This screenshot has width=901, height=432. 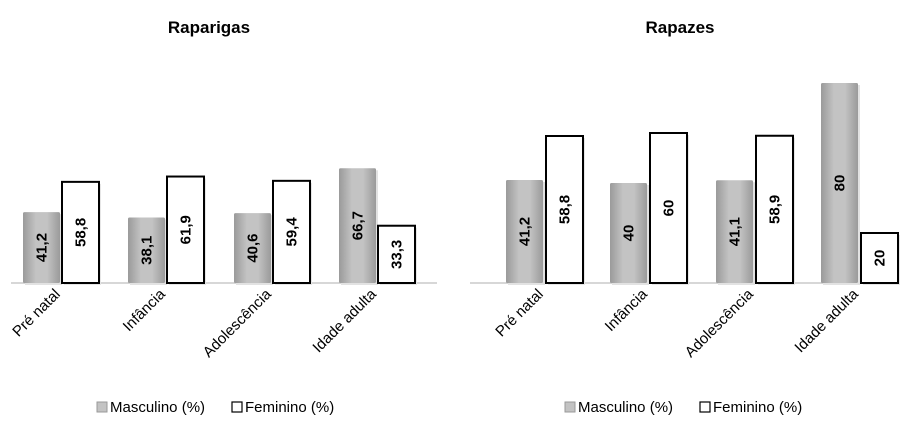 I want to click on data-label: 38,1, so click(x=147, y=250).